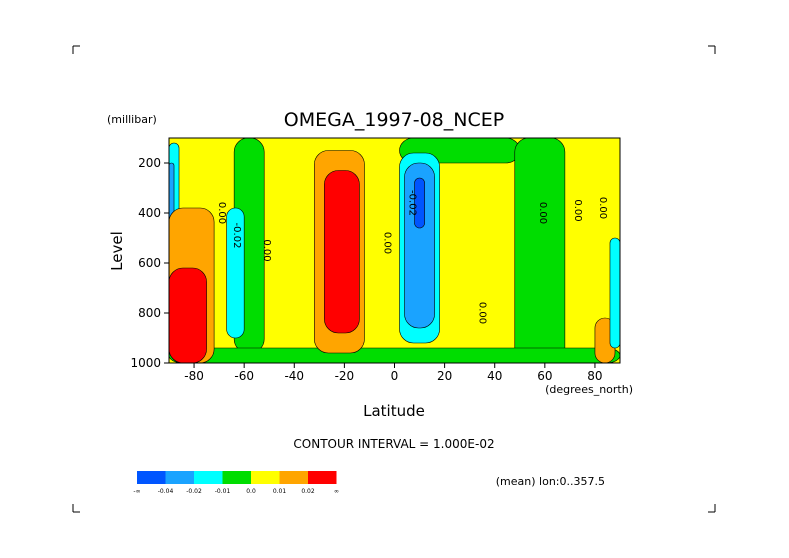 The height and width of the screenshot is (558, 789). I want to click on region-green-surface, so click(394, 355).